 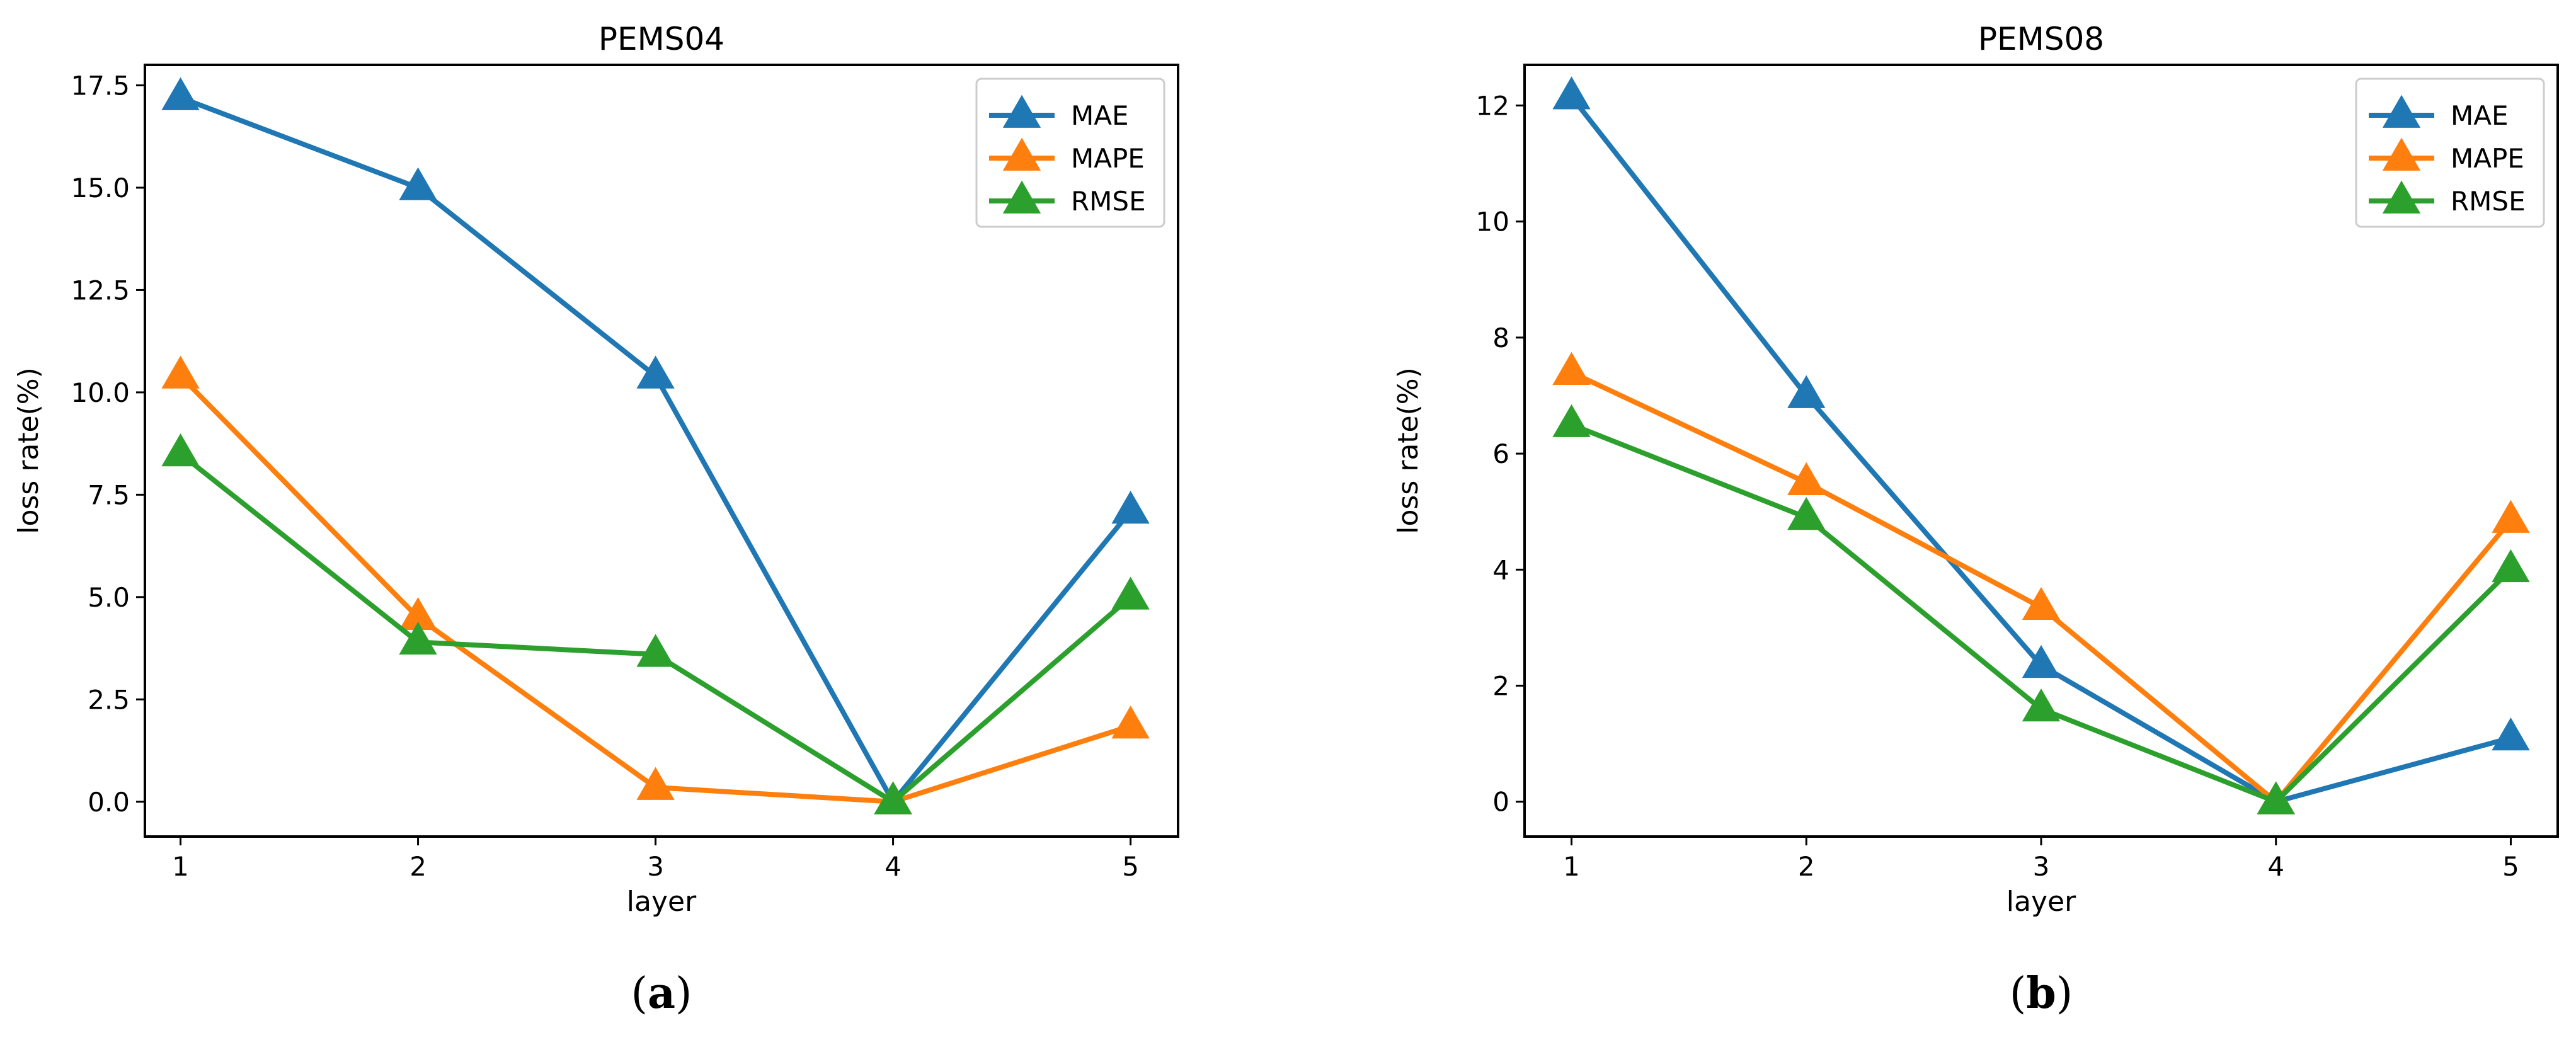 I want to click on y-tick-label: 8, so click(x=1501, y=338).